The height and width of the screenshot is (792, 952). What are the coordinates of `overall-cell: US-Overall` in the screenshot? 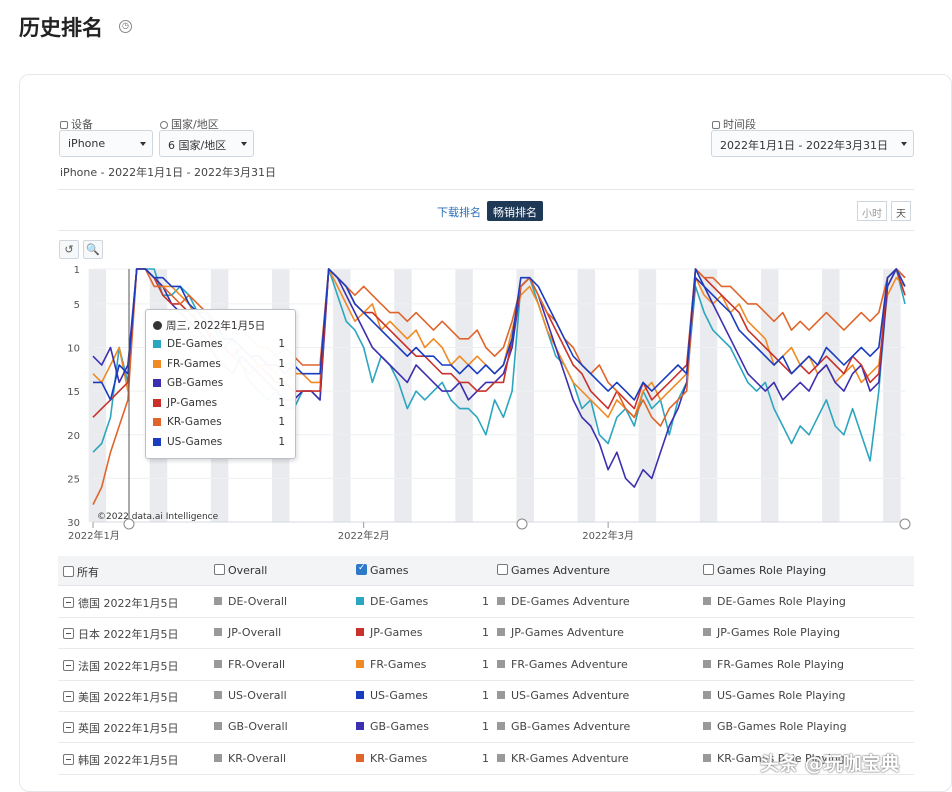 It's located at (250, 695).